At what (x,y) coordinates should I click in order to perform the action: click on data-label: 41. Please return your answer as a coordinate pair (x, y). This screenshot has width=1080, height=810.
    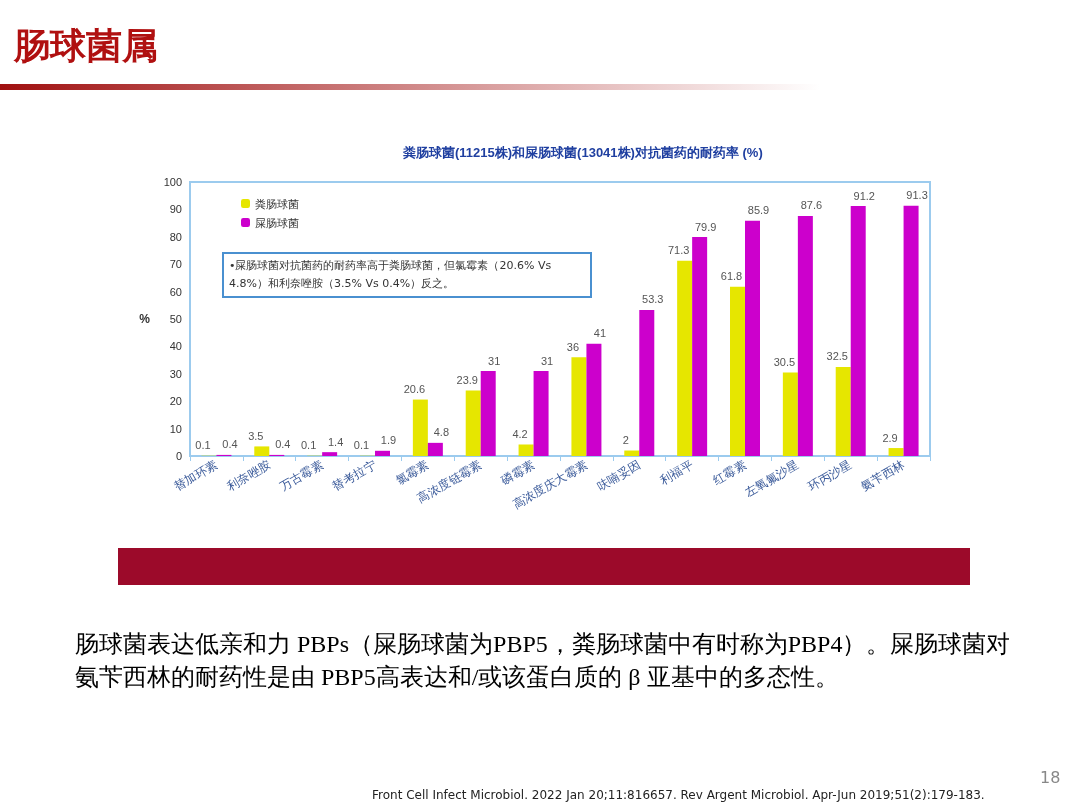
    Looking at the image, I should click on (600, 333).